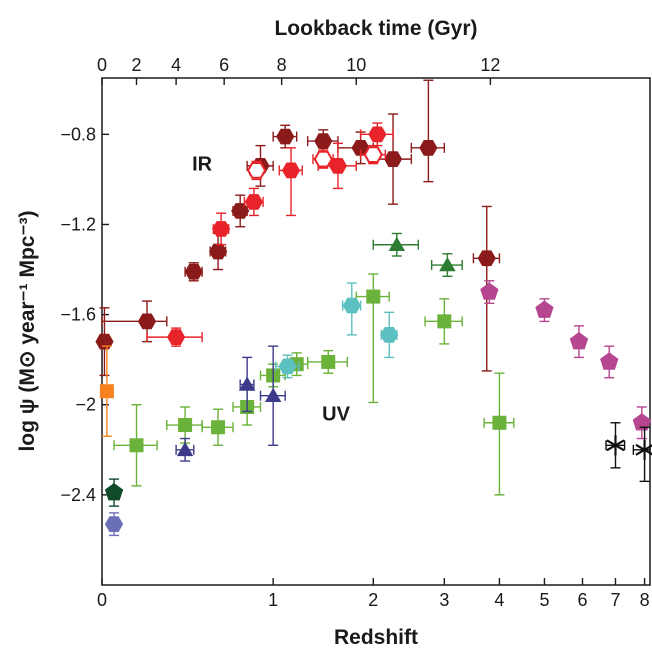 The image size is (652, 656). What do you see at coordinates (444, 600) in the screenshot?
I see `x-tick-label: 3` at bounding box center [444, 600].